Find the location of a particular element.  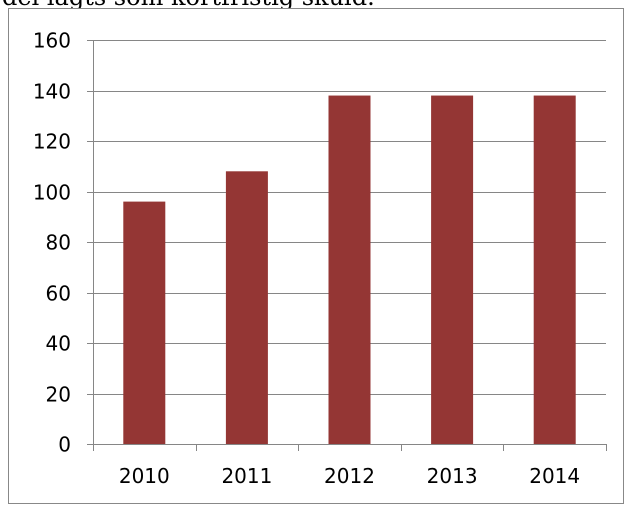

bar-2010 is located at coordinates (144, 322).